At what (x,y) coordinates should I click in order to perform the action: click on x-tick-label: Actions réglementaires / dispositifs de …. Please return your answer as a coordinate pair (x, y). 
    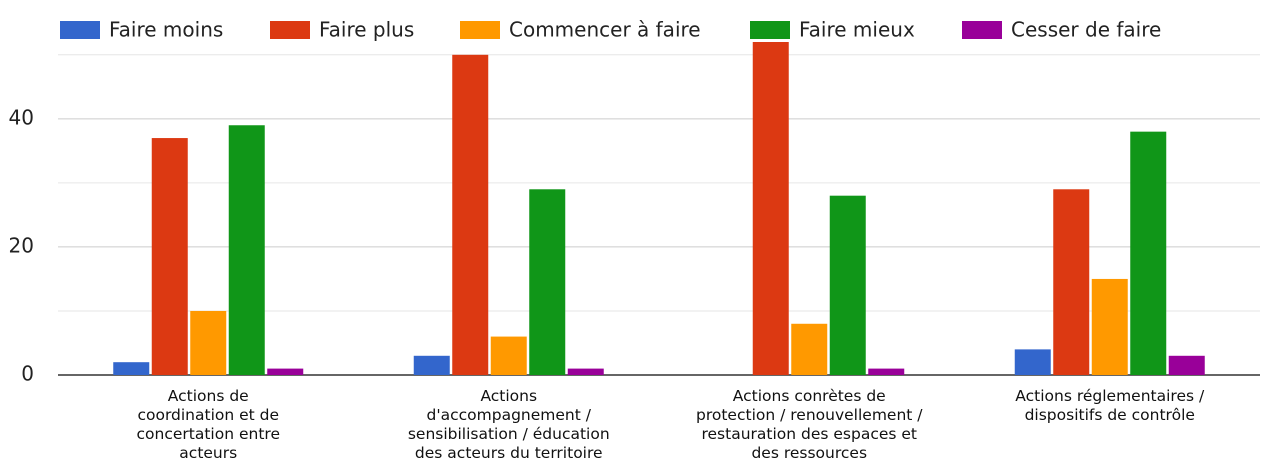
    Looking at the image, I should click on (1110, 405).